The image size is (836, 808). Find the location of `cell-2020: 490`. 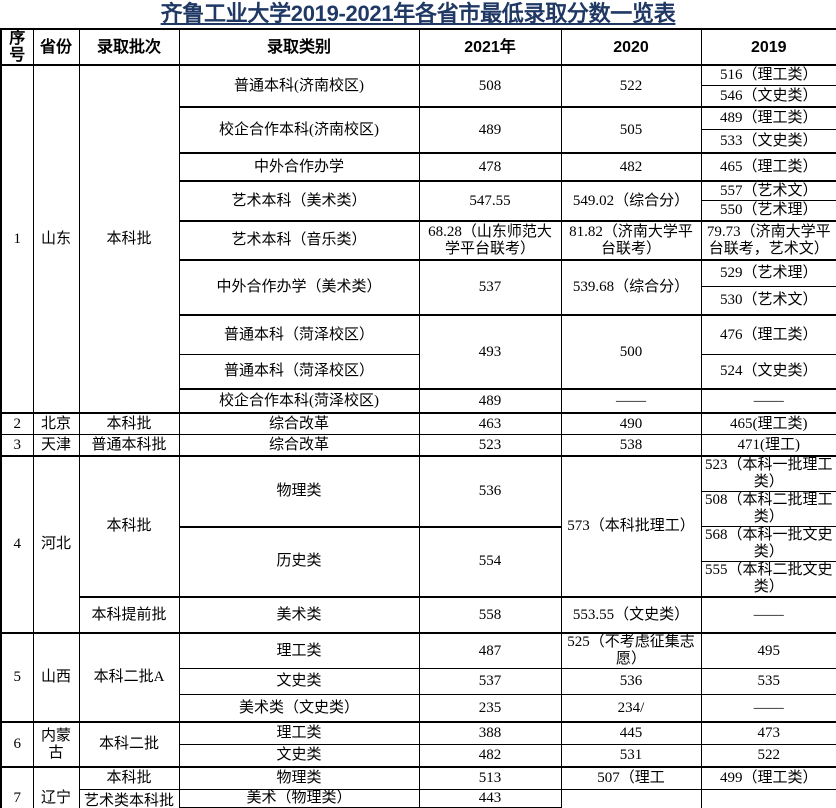

cell-2020: 490 is located at coordinates (631, 423).